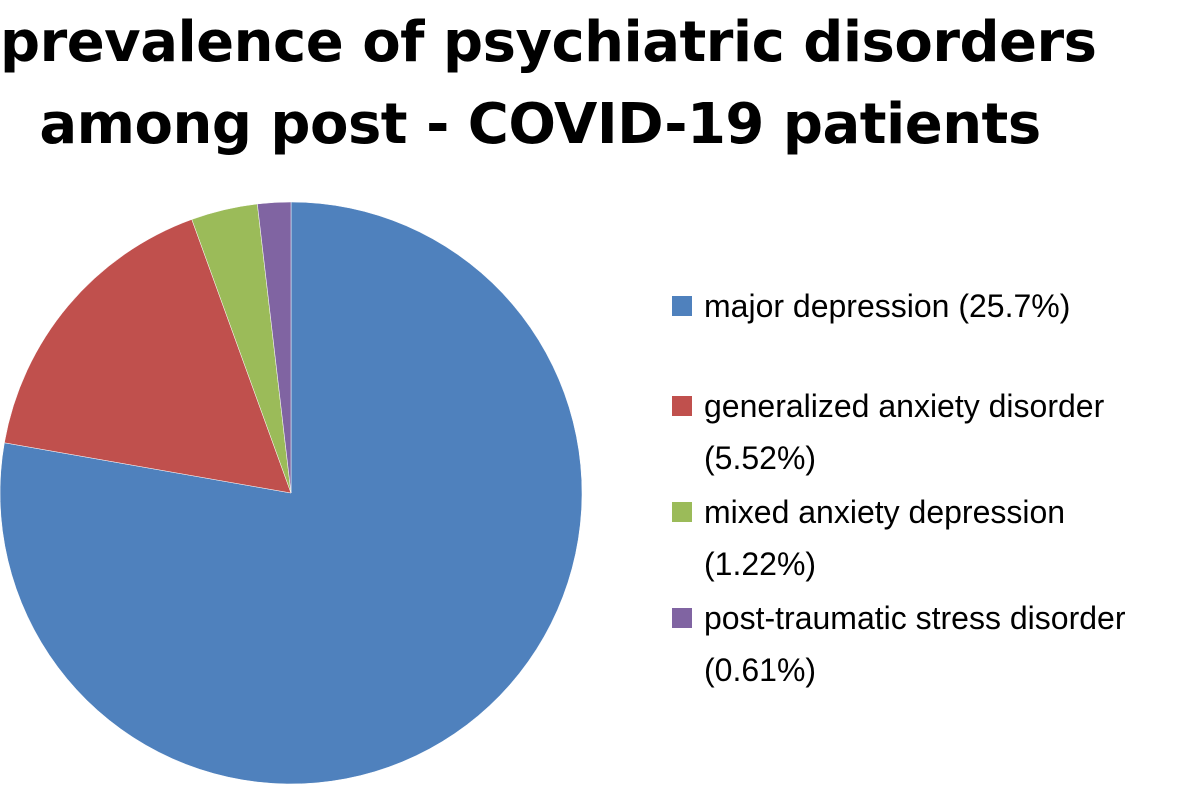 The width and height of the screenshot is (1181, 785). Describe the element at coordinates (682, 406) in the screenshot. I see `legend-swatch-generalized-anxiety-disorder` at that location.